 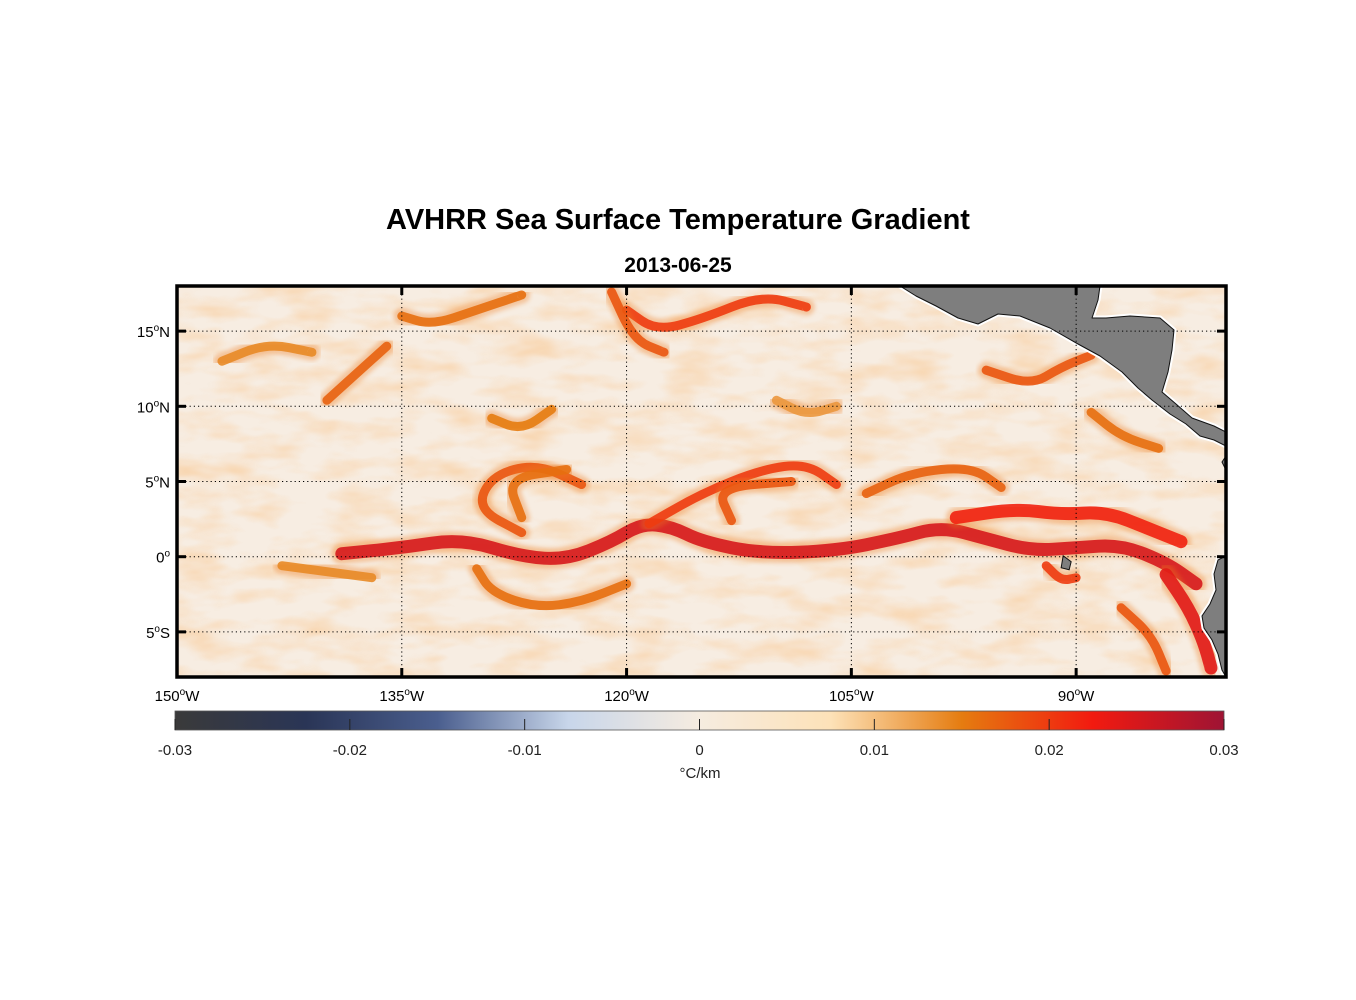 What do you see at coordinates (678, 220) in the screenshot?
I see `chart-title: AVHRR Sea Surface Temperature Gradient` at bounding box center [678, 220].